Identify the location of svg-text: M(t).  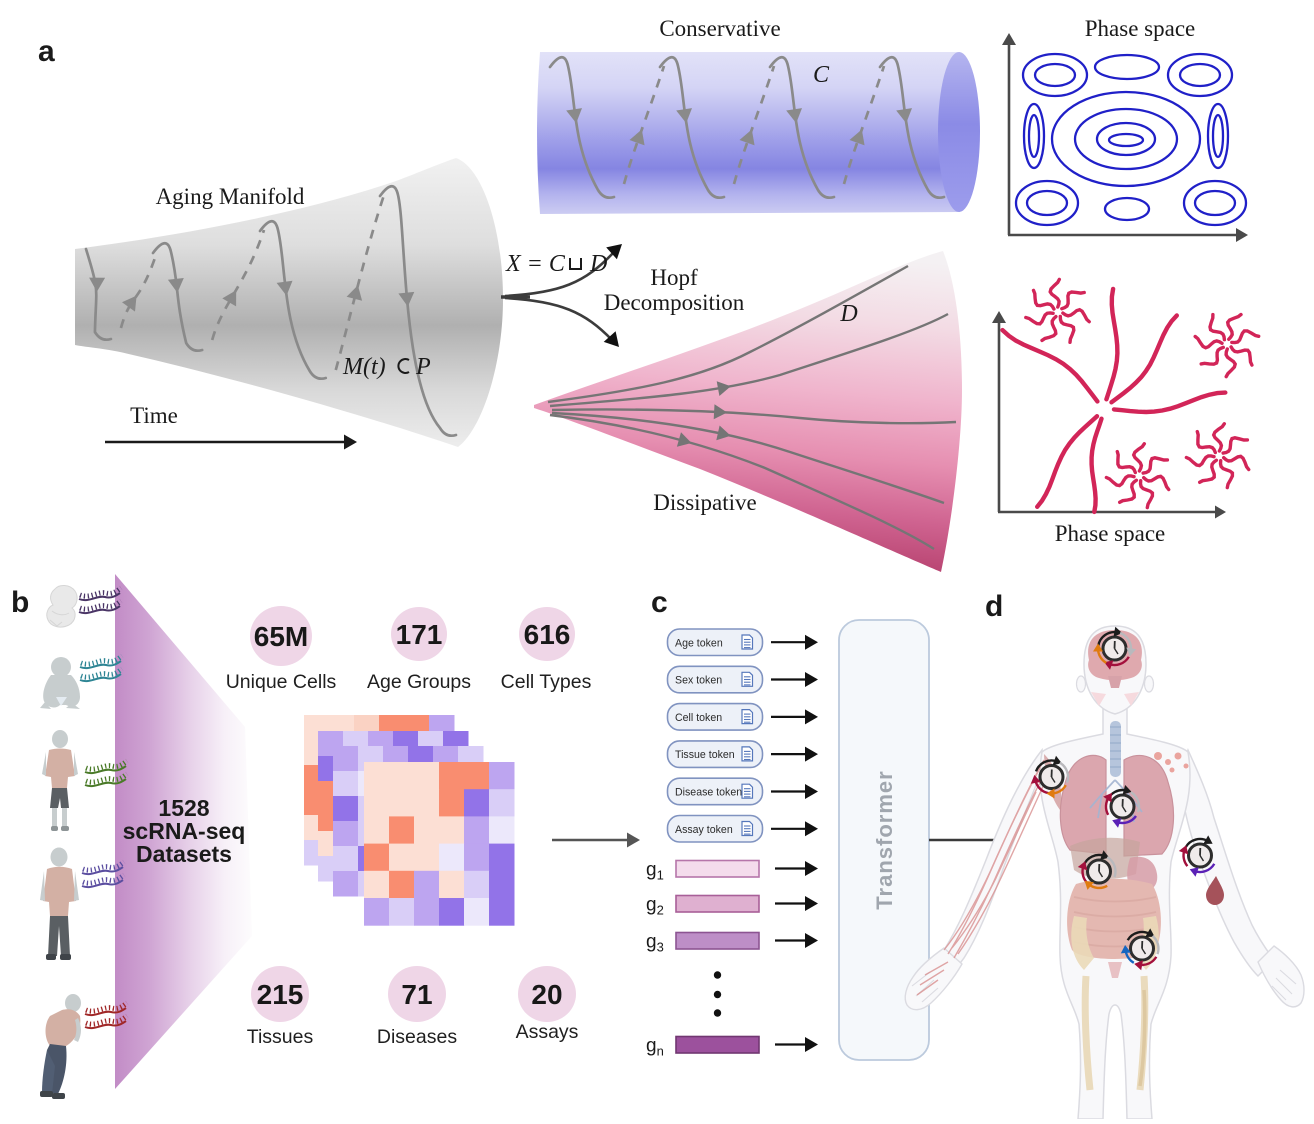
(364, 367).